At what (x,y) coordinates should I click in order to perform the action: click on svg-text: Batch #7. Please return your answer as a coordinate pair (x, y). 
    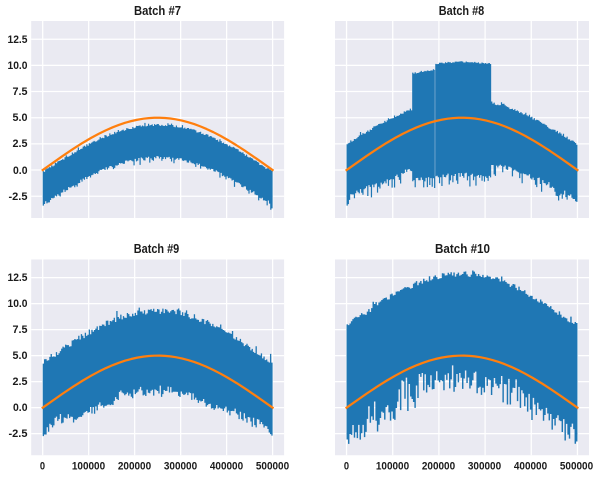
    Looking at the image, I should click on (157, 10).